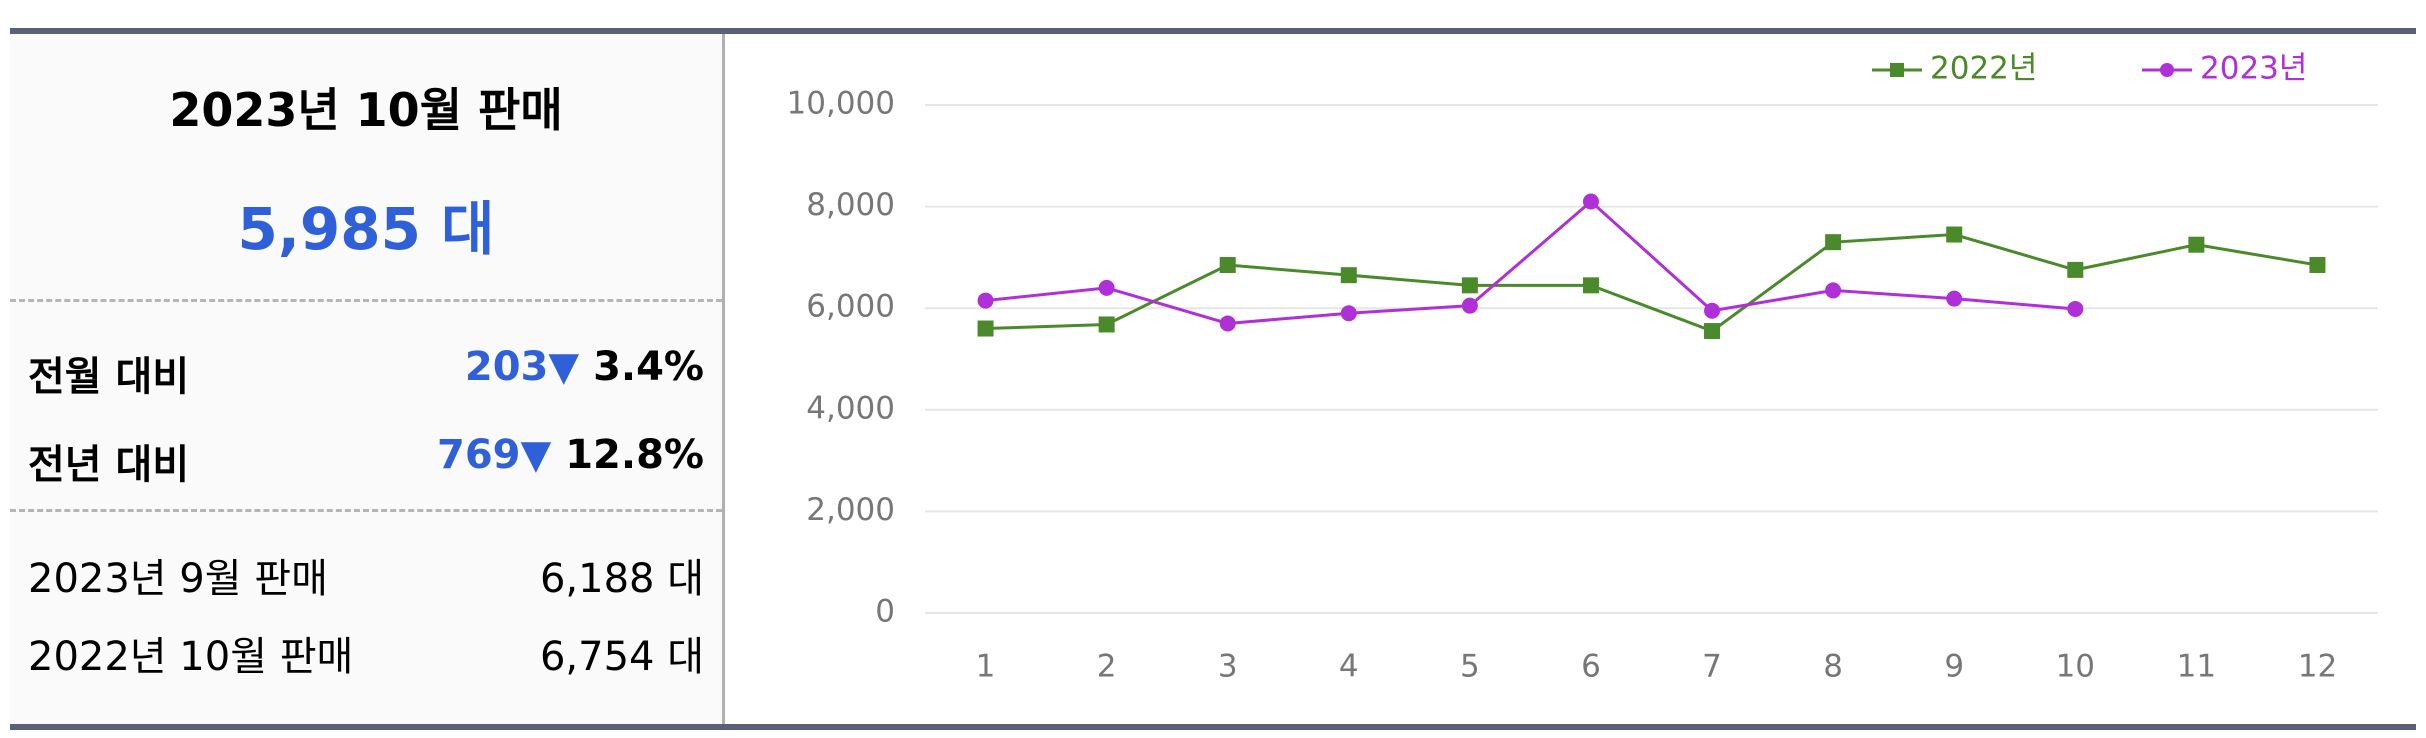 The image size is (2426, 738). What do you see at coordinates (850, 408) in the screenshot?
I see `y-tick-label: 4,000` at bounding box center [850, 408].